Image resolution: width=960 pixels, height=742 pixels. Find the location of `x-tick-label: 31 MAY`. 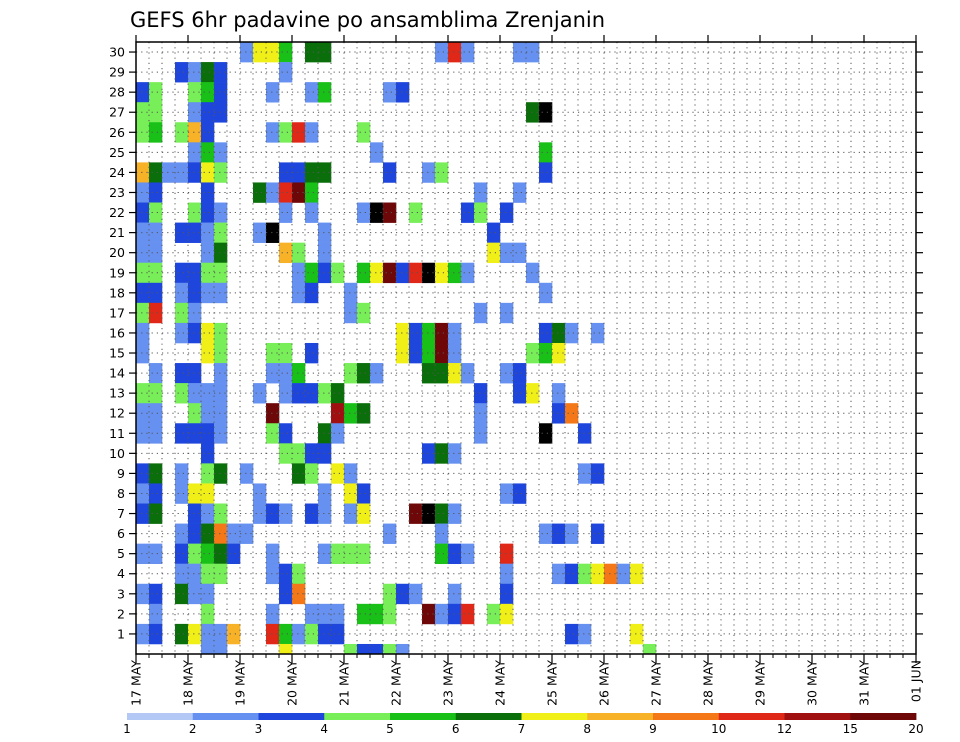

x-tick-label: 31 MAY is located at coordinates (864, 683).